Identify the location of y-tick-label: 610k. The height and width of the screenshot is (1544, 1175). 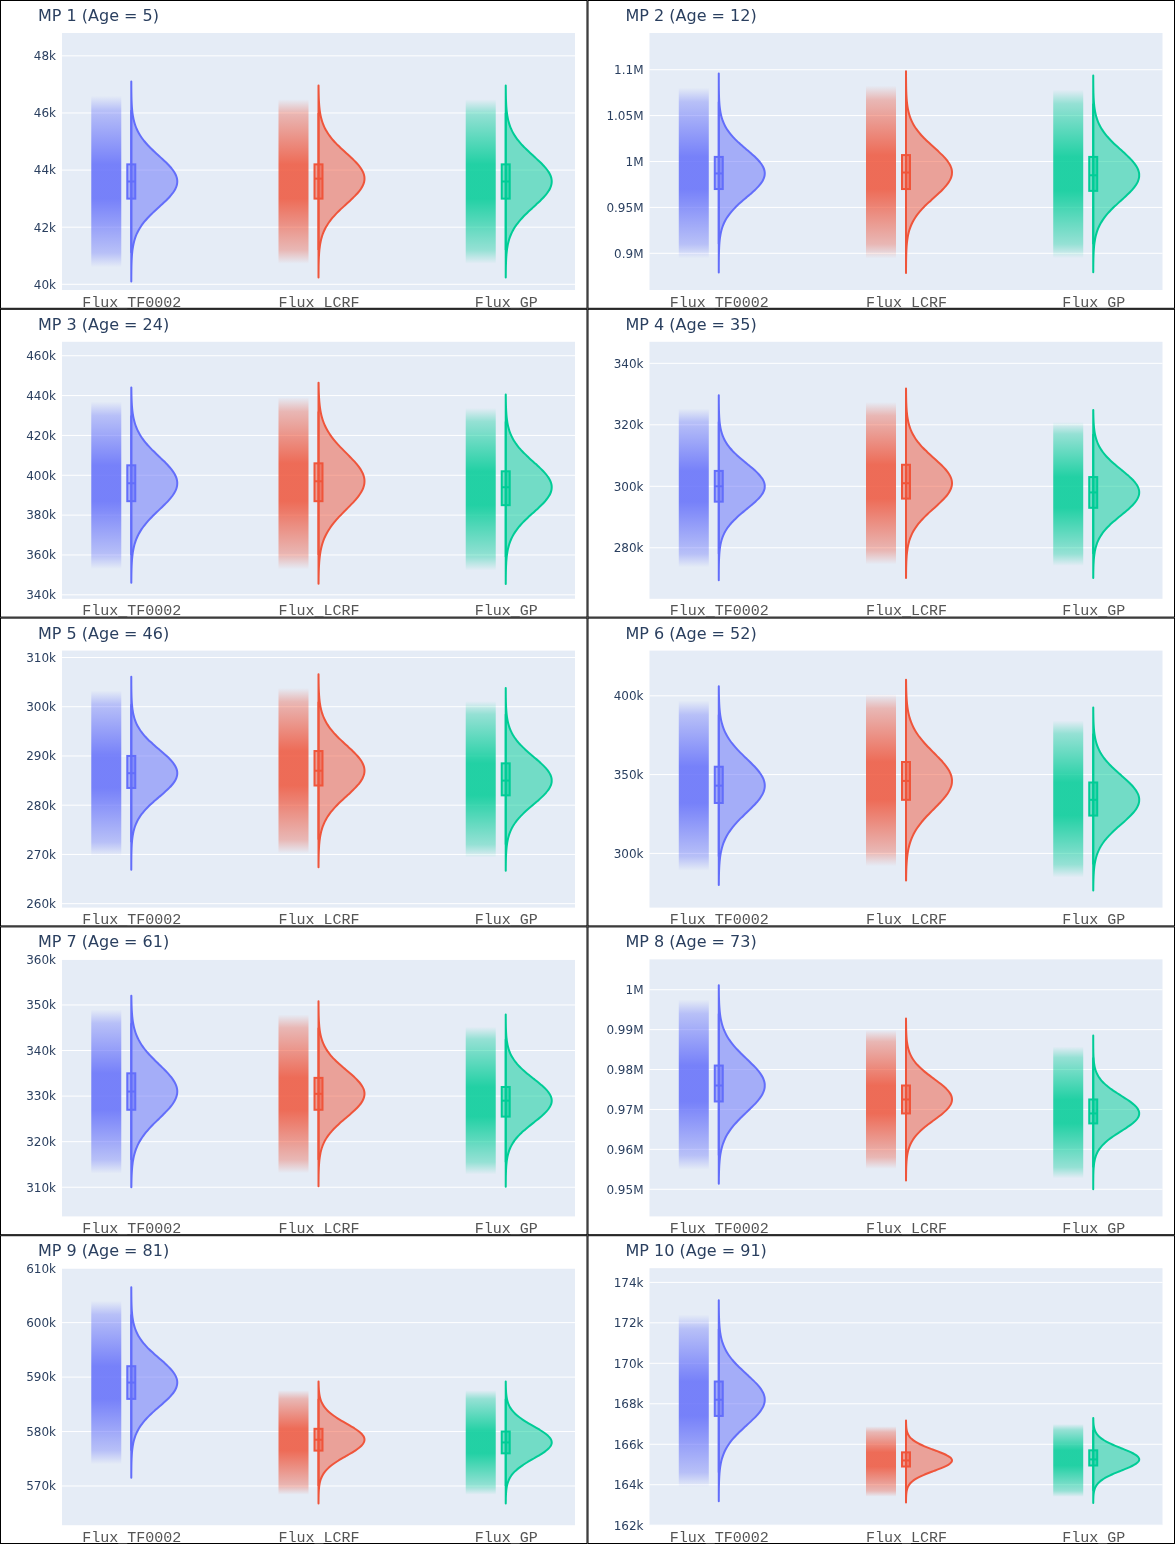
(41, 1268).